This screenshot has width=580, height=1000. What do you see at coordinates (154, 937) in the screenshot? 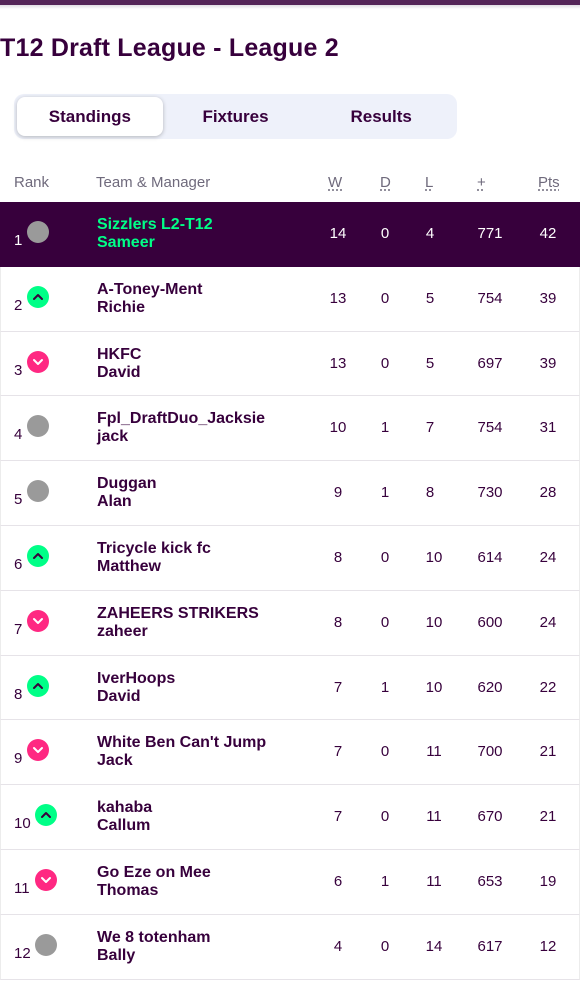
I see `team-name: We 8 totenham` at bounding box center [154, 937].